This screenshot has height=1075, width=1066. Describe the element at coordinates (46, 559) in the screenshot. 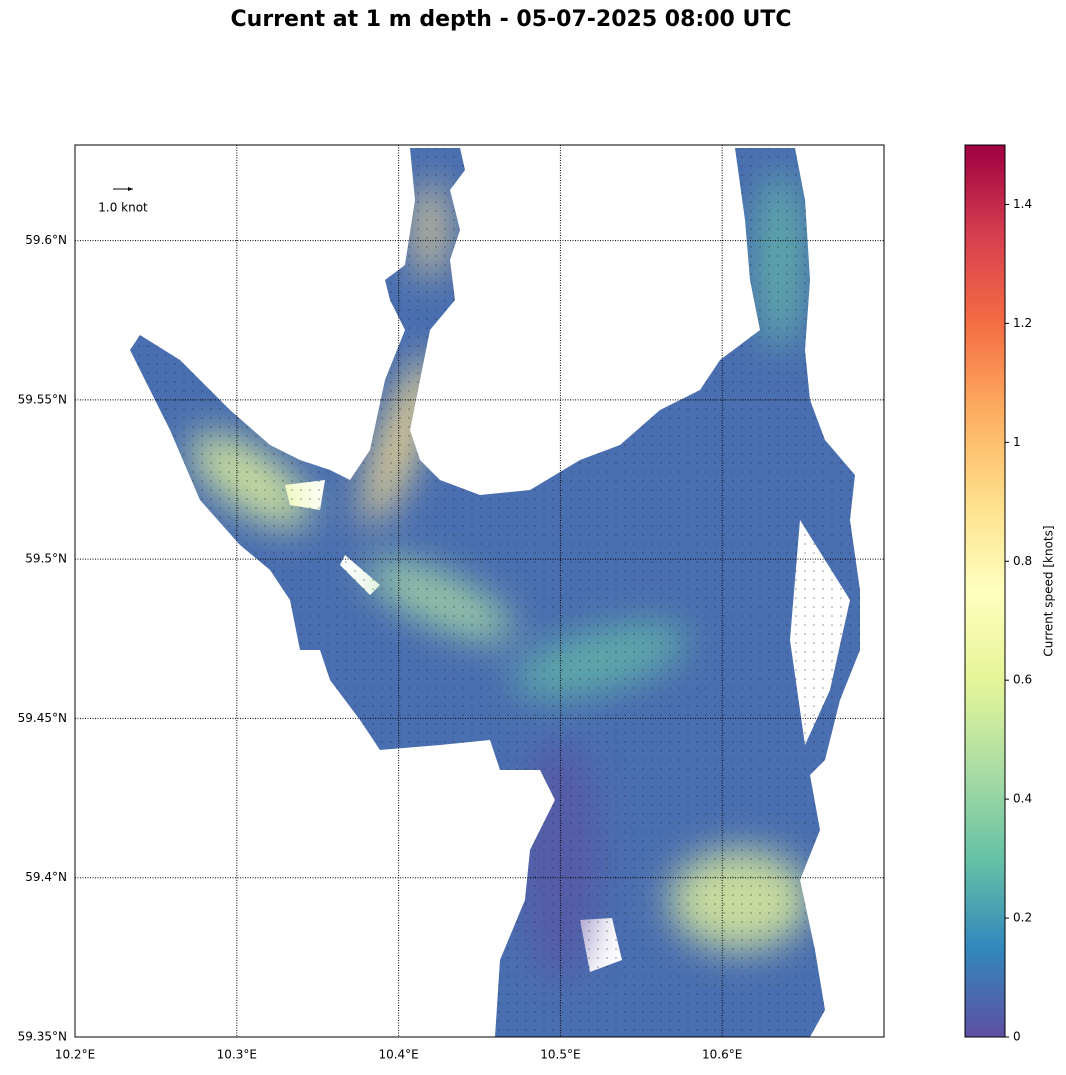

I see `y-tick-label: 59.5°N` at that location.